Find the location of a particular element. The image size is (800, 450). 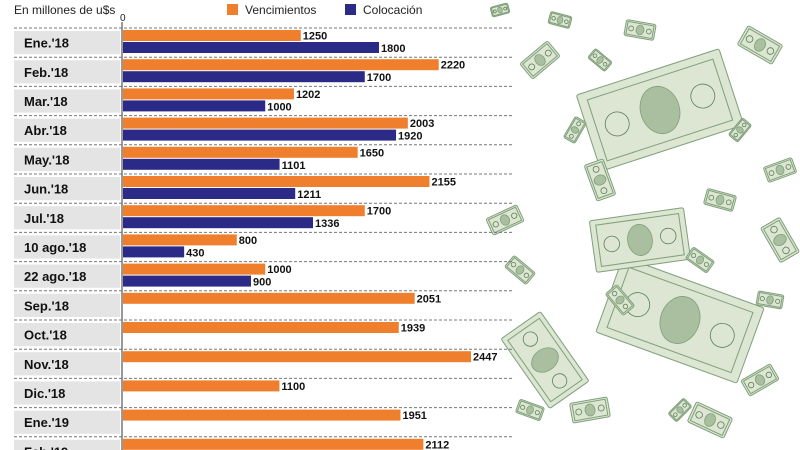

value-label-vencimientos: 2112 is located at coordinates (437, 444).